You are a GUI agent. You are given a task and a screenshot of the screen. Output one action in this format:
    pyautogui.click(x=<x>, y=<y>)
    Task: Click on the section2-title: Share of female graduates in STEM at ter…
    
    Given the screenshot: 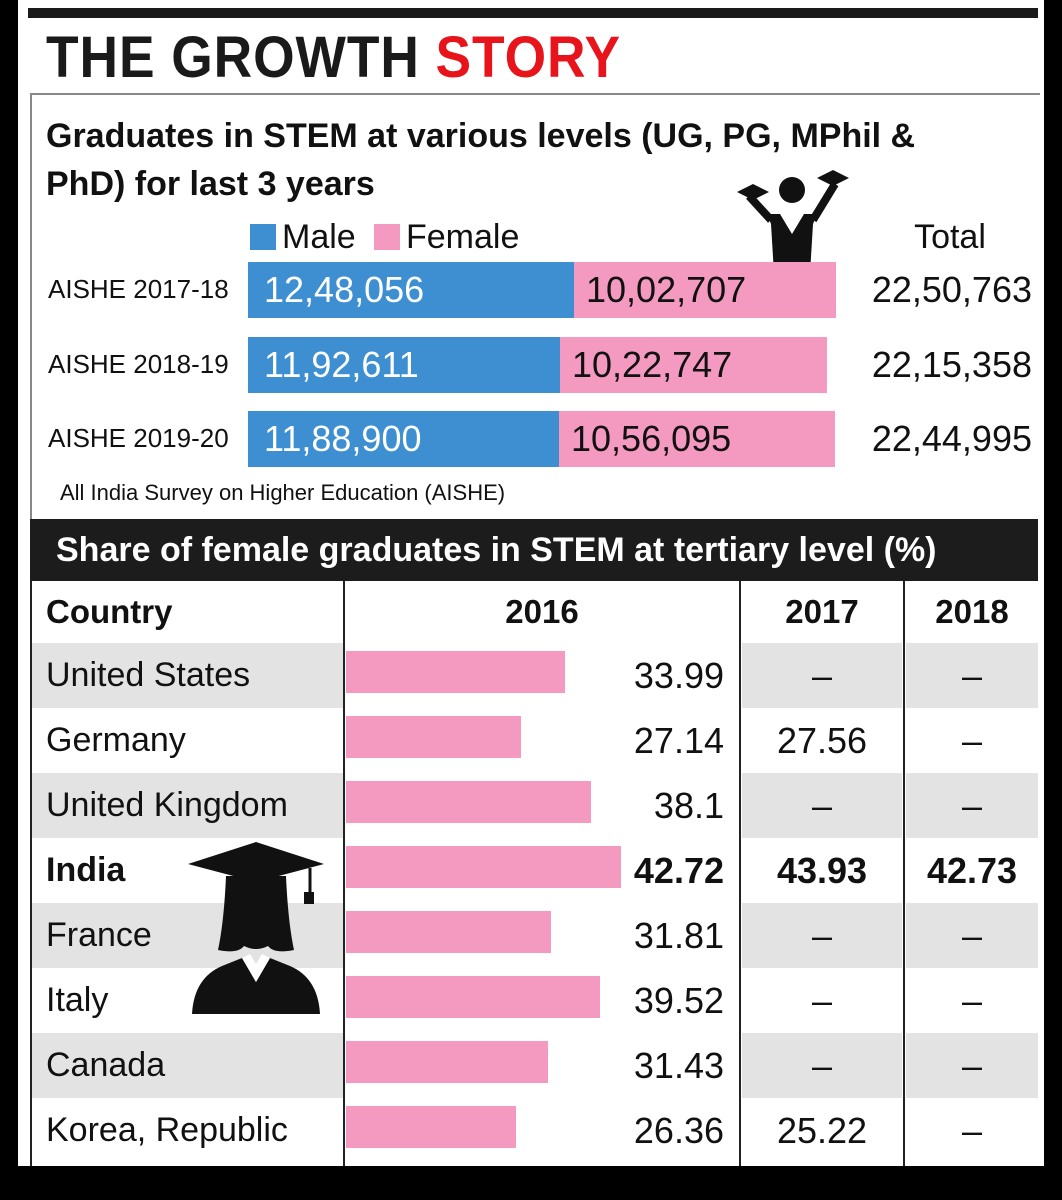 What is the action you would take?
    pyautogui.click(x=534, y=550)
    